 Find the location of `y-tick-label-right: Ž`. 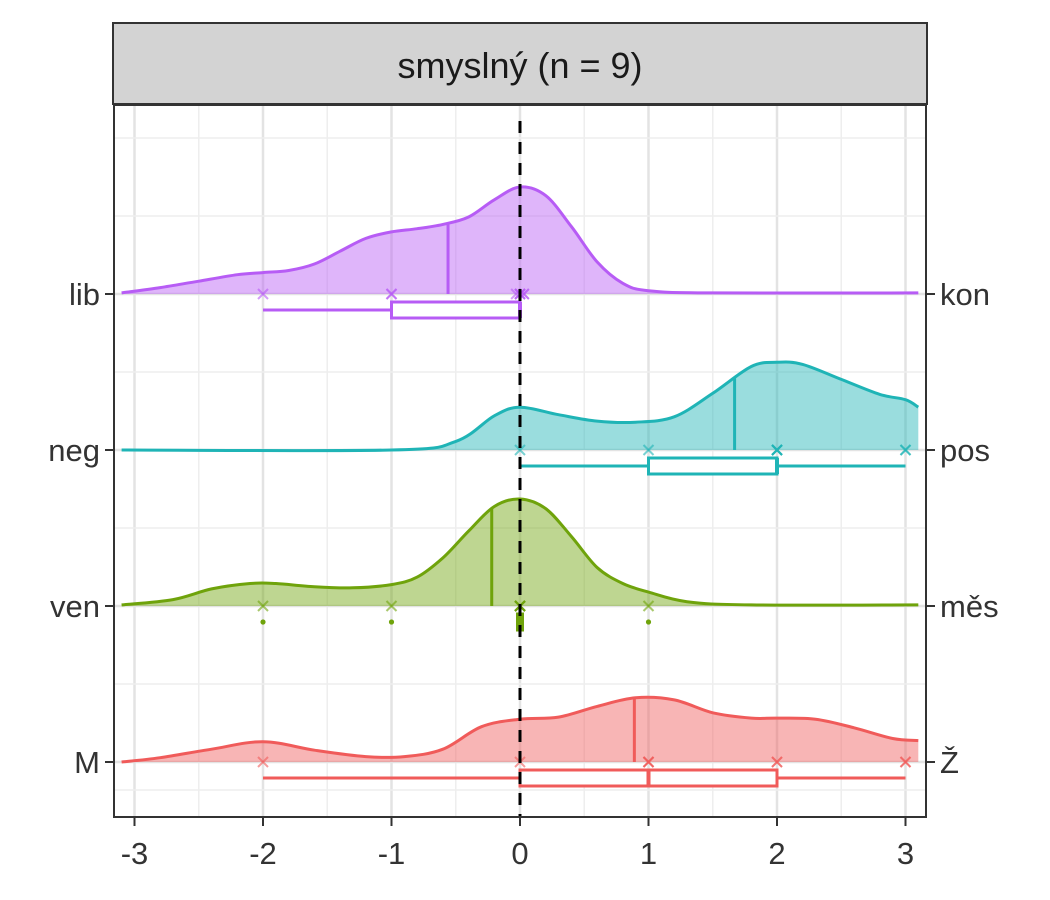

y-tick-label-right: Ž is located at coordinates (949, 762).